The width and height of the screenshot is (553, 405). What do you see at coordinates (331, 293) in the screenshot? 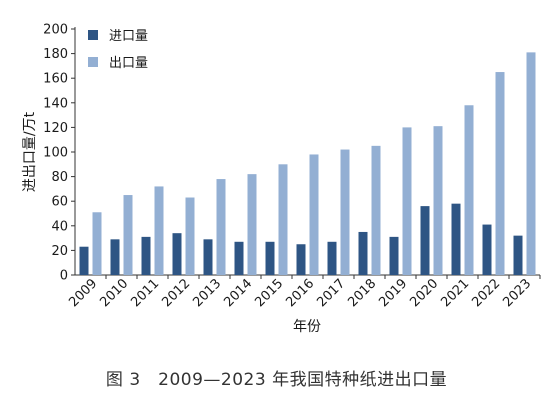
I see `x-tick-label: 2017` at bounding box center [331, 293].